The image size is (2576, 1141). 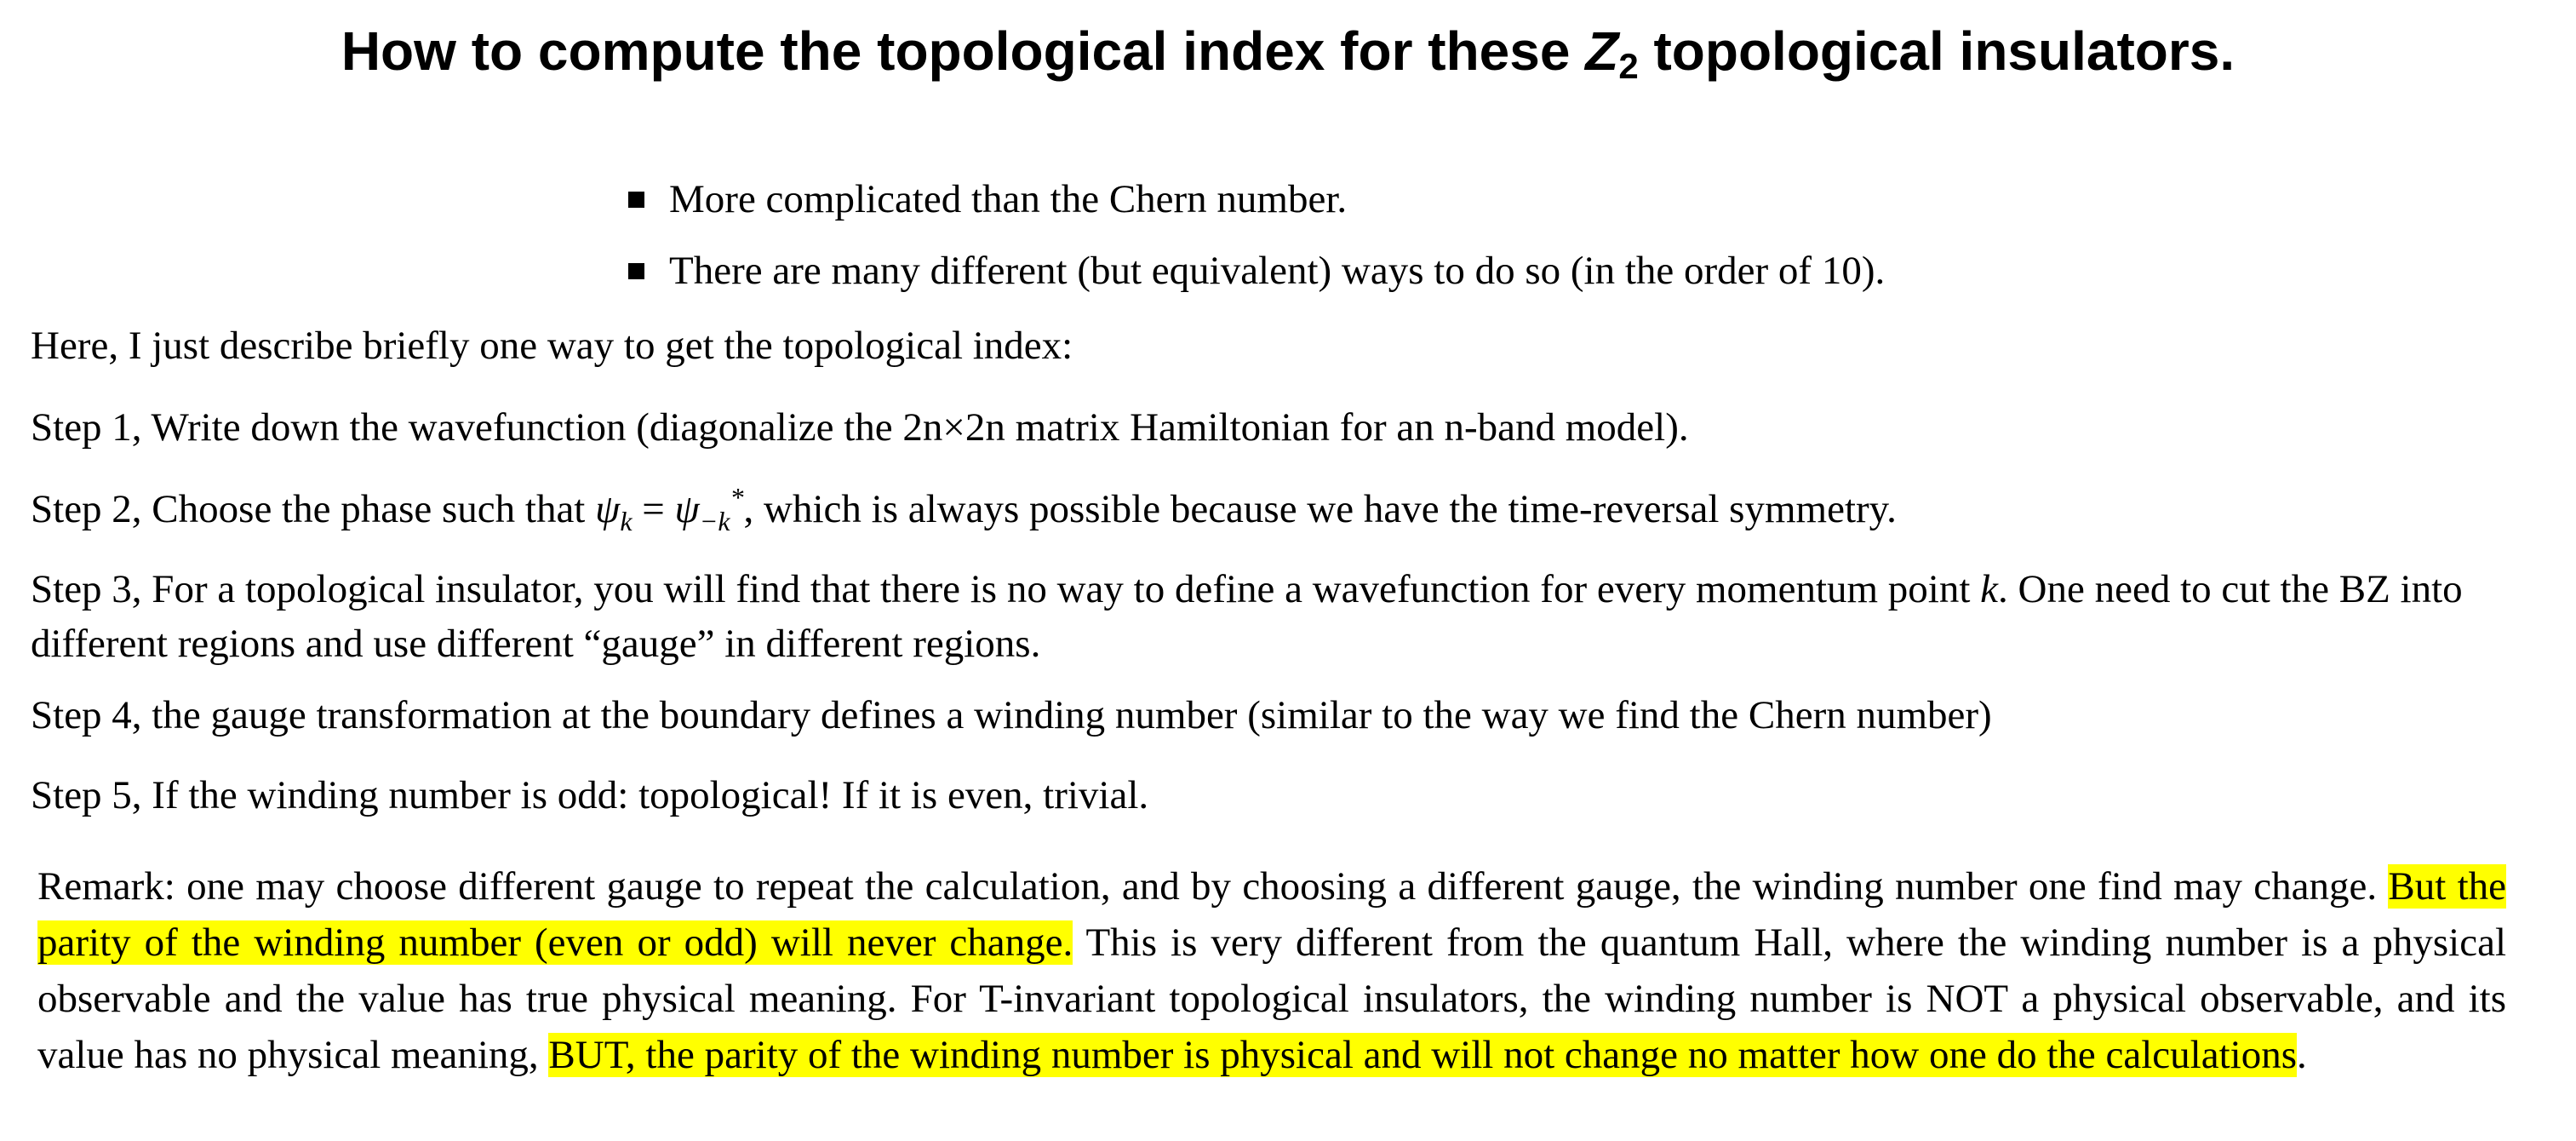 What do you see at coordinates (2302, 1055) in the screenshot?
I see `remark-end: .` at bounding box center [2302, 1055].